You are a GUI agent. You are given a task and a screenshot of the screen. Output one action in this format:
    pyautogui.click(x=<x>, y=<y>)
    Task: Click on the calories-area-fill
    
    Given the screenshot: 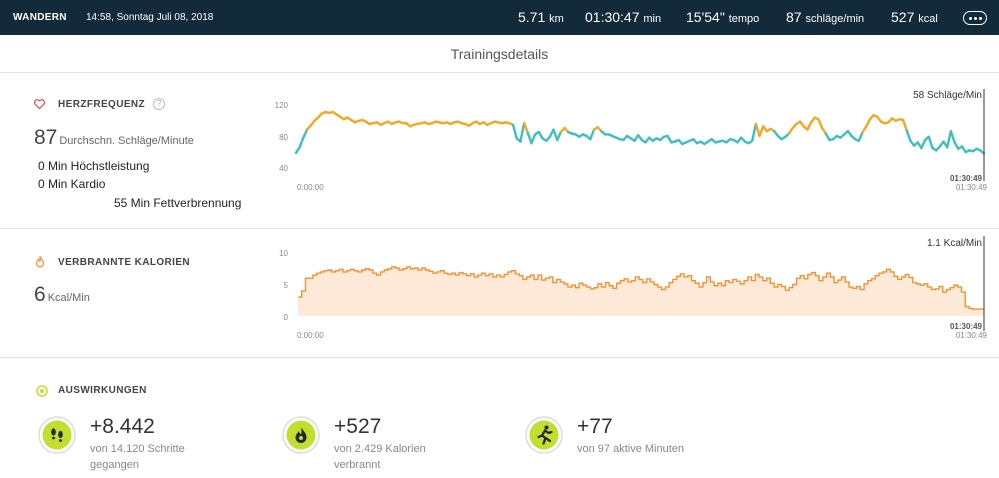 What is the action you would take?
    pyautogui.click(x=641, y=291)
    